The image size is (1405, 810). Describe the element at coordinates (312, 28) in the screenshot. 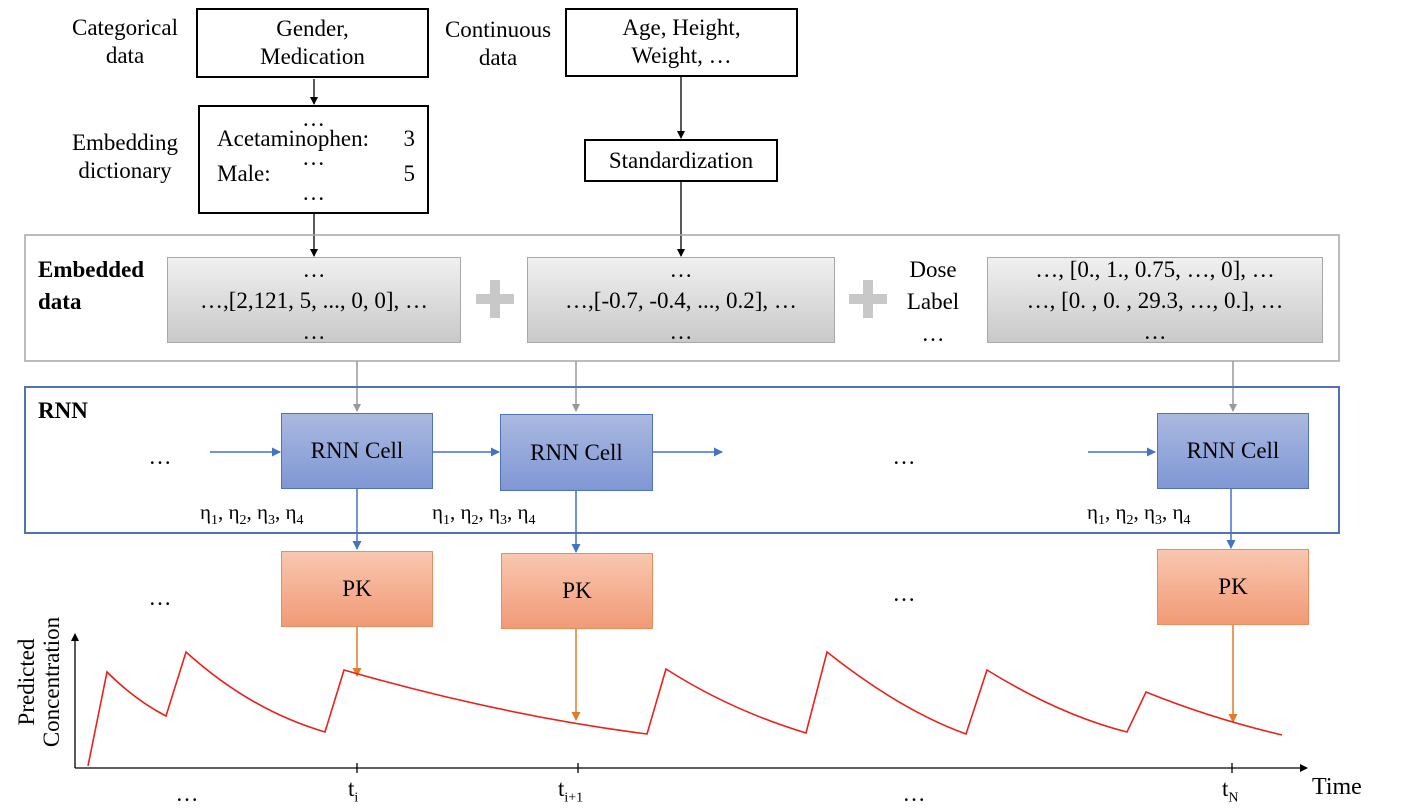

I see `categorical-box-line1: Gender,` at that location.